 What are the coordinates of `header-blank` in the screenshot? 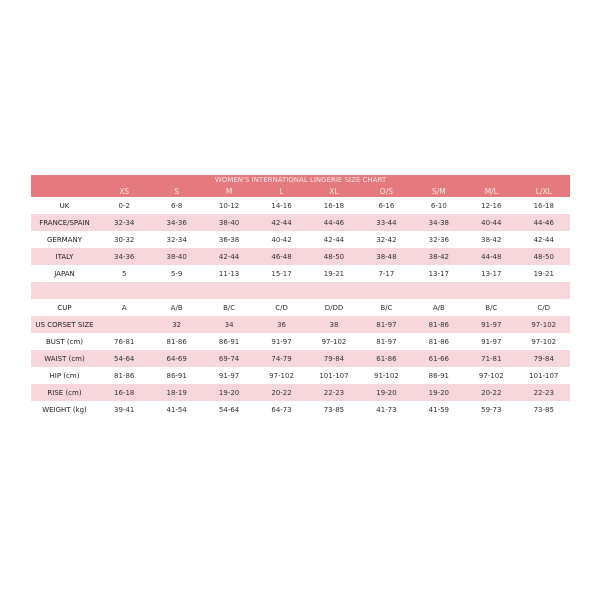 It's located at (64, 191).